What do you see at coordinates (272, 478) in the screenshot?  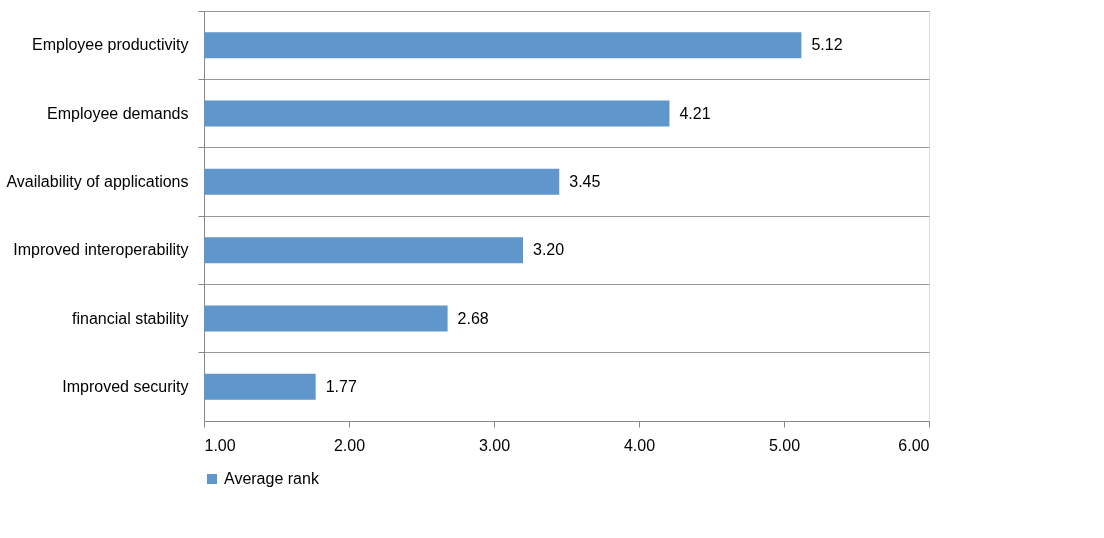 I see `legend-label: Average rank` at bounding box center [272, 478].